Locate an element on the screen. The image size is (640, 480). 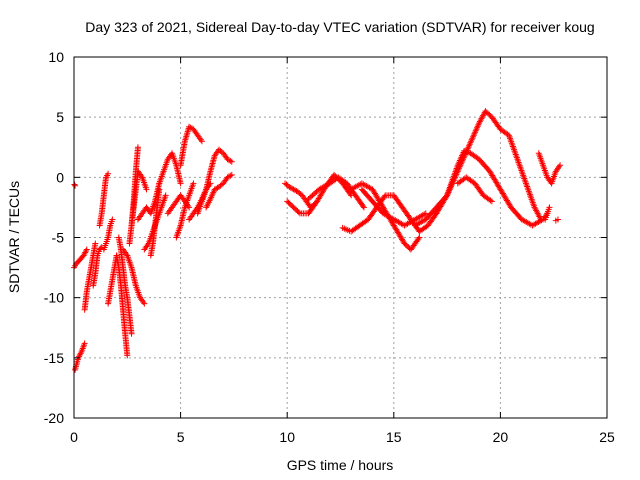
y-tick-label: -5 is located at coordinates (58, 238).